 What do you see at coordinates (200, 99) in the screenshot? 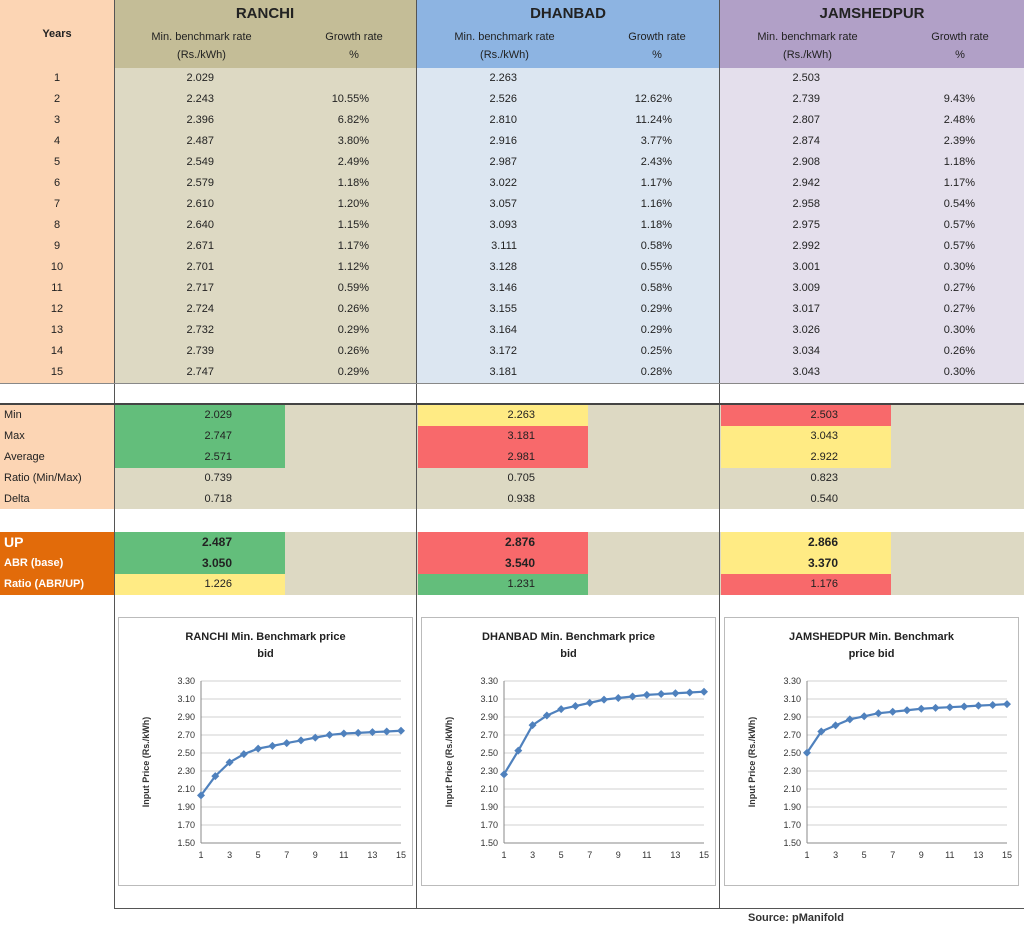
I see `rate-cell: 2.243` at bounding box center [200, 99].